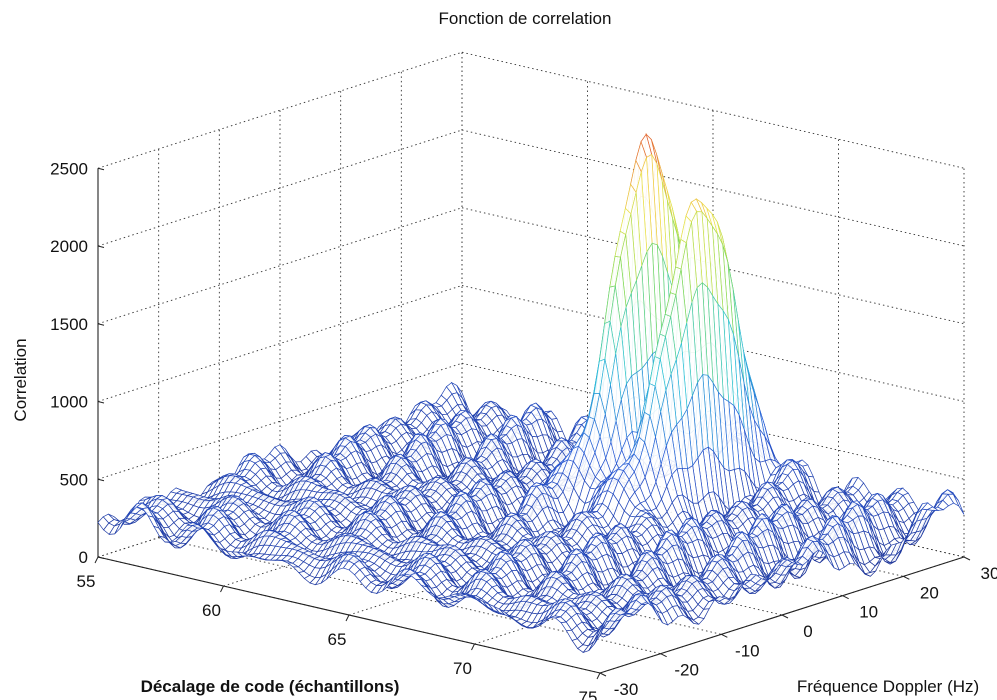  Describe the element at coordinates (713, 110) in the screenshot. I see `grid-line-z-back` at that location.